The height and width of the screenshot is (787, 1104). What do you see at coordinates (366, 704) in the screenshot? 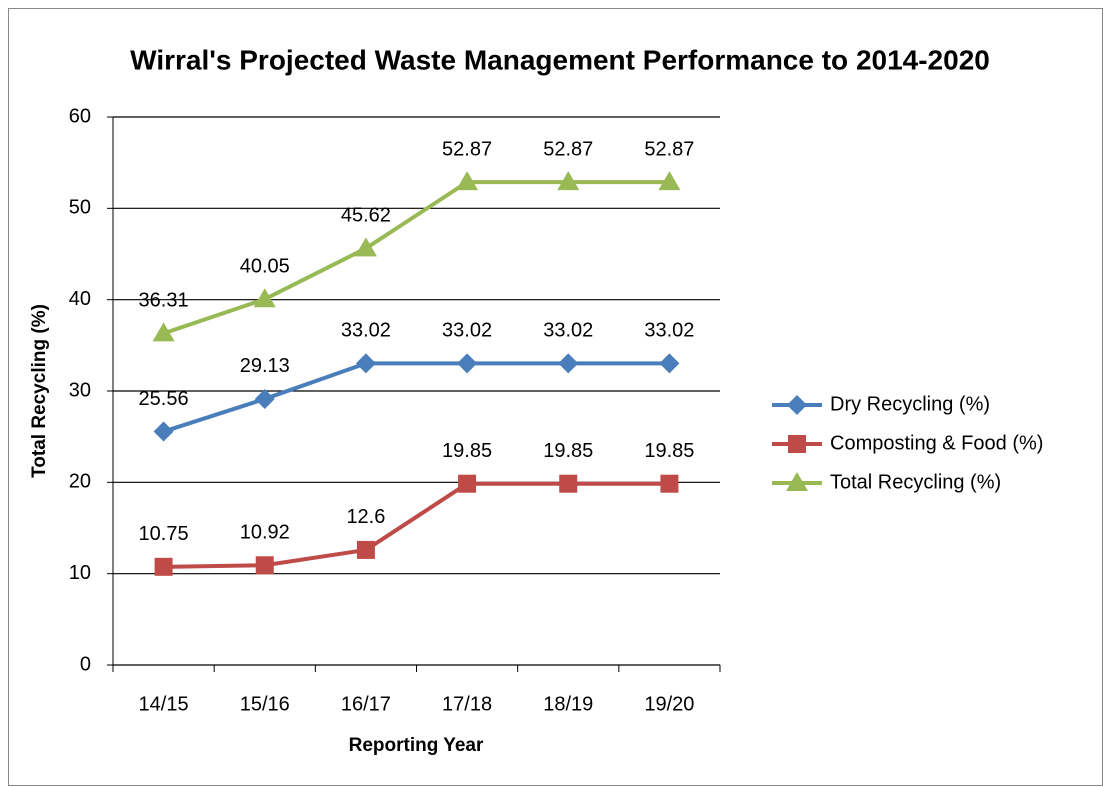
I see `x-tick-label: 16/17` at bounding box center [366, 704].